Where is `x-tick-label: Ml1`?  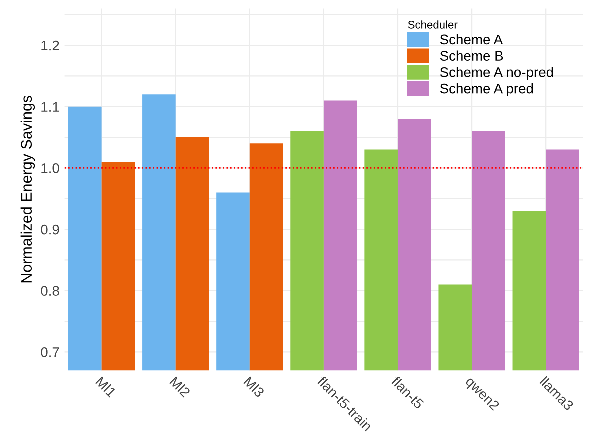 x-tick-label: Ml1 is located at coordinates (107, 387).